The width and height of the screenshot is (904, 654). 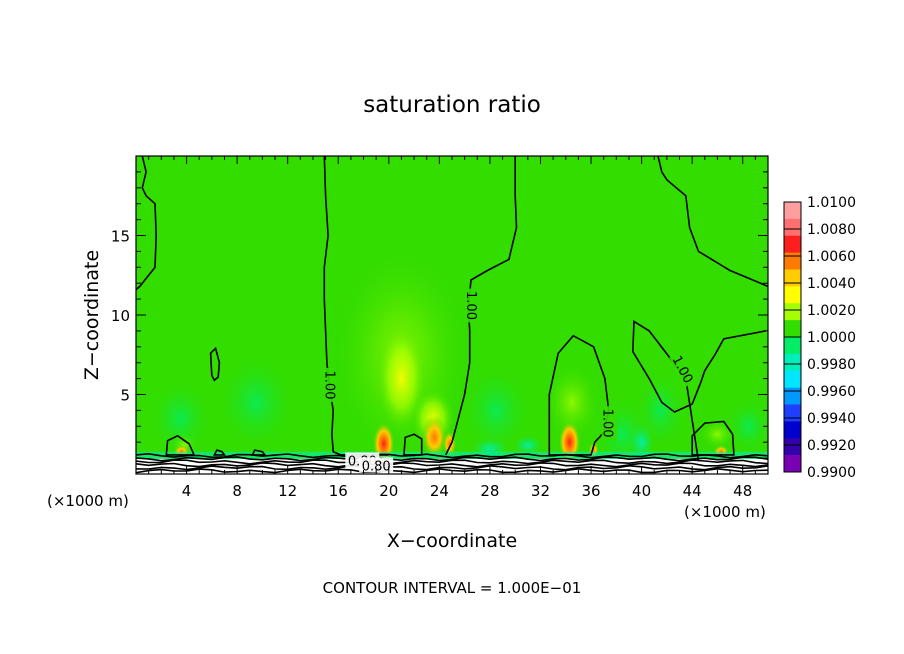 I want to click on colorbar-label: 1.0020, so click(x=831, y=311).